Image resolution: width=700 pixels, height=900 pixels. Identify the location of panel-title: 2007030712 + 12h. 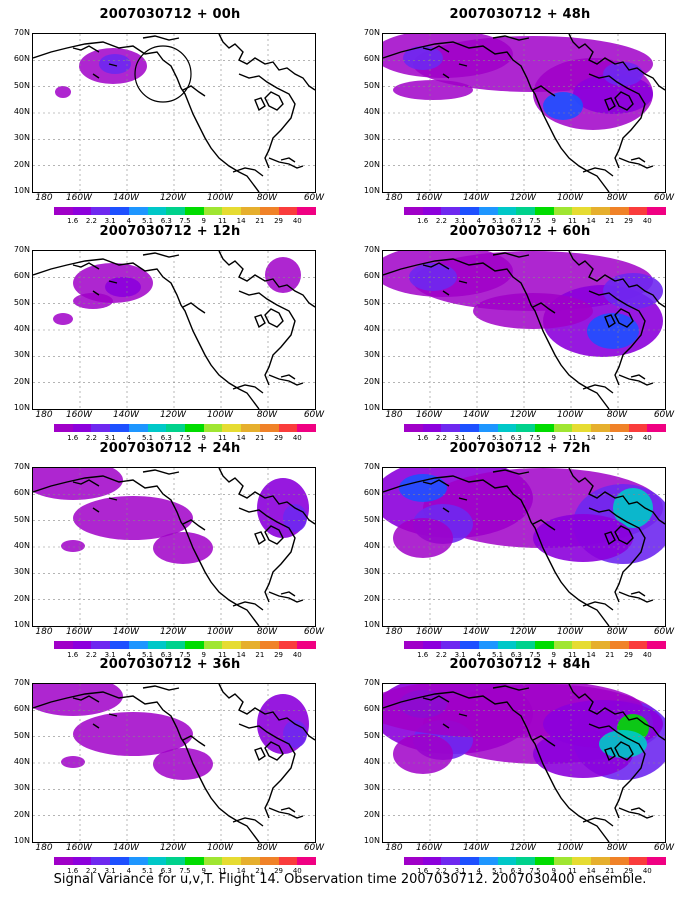
(170, 231).